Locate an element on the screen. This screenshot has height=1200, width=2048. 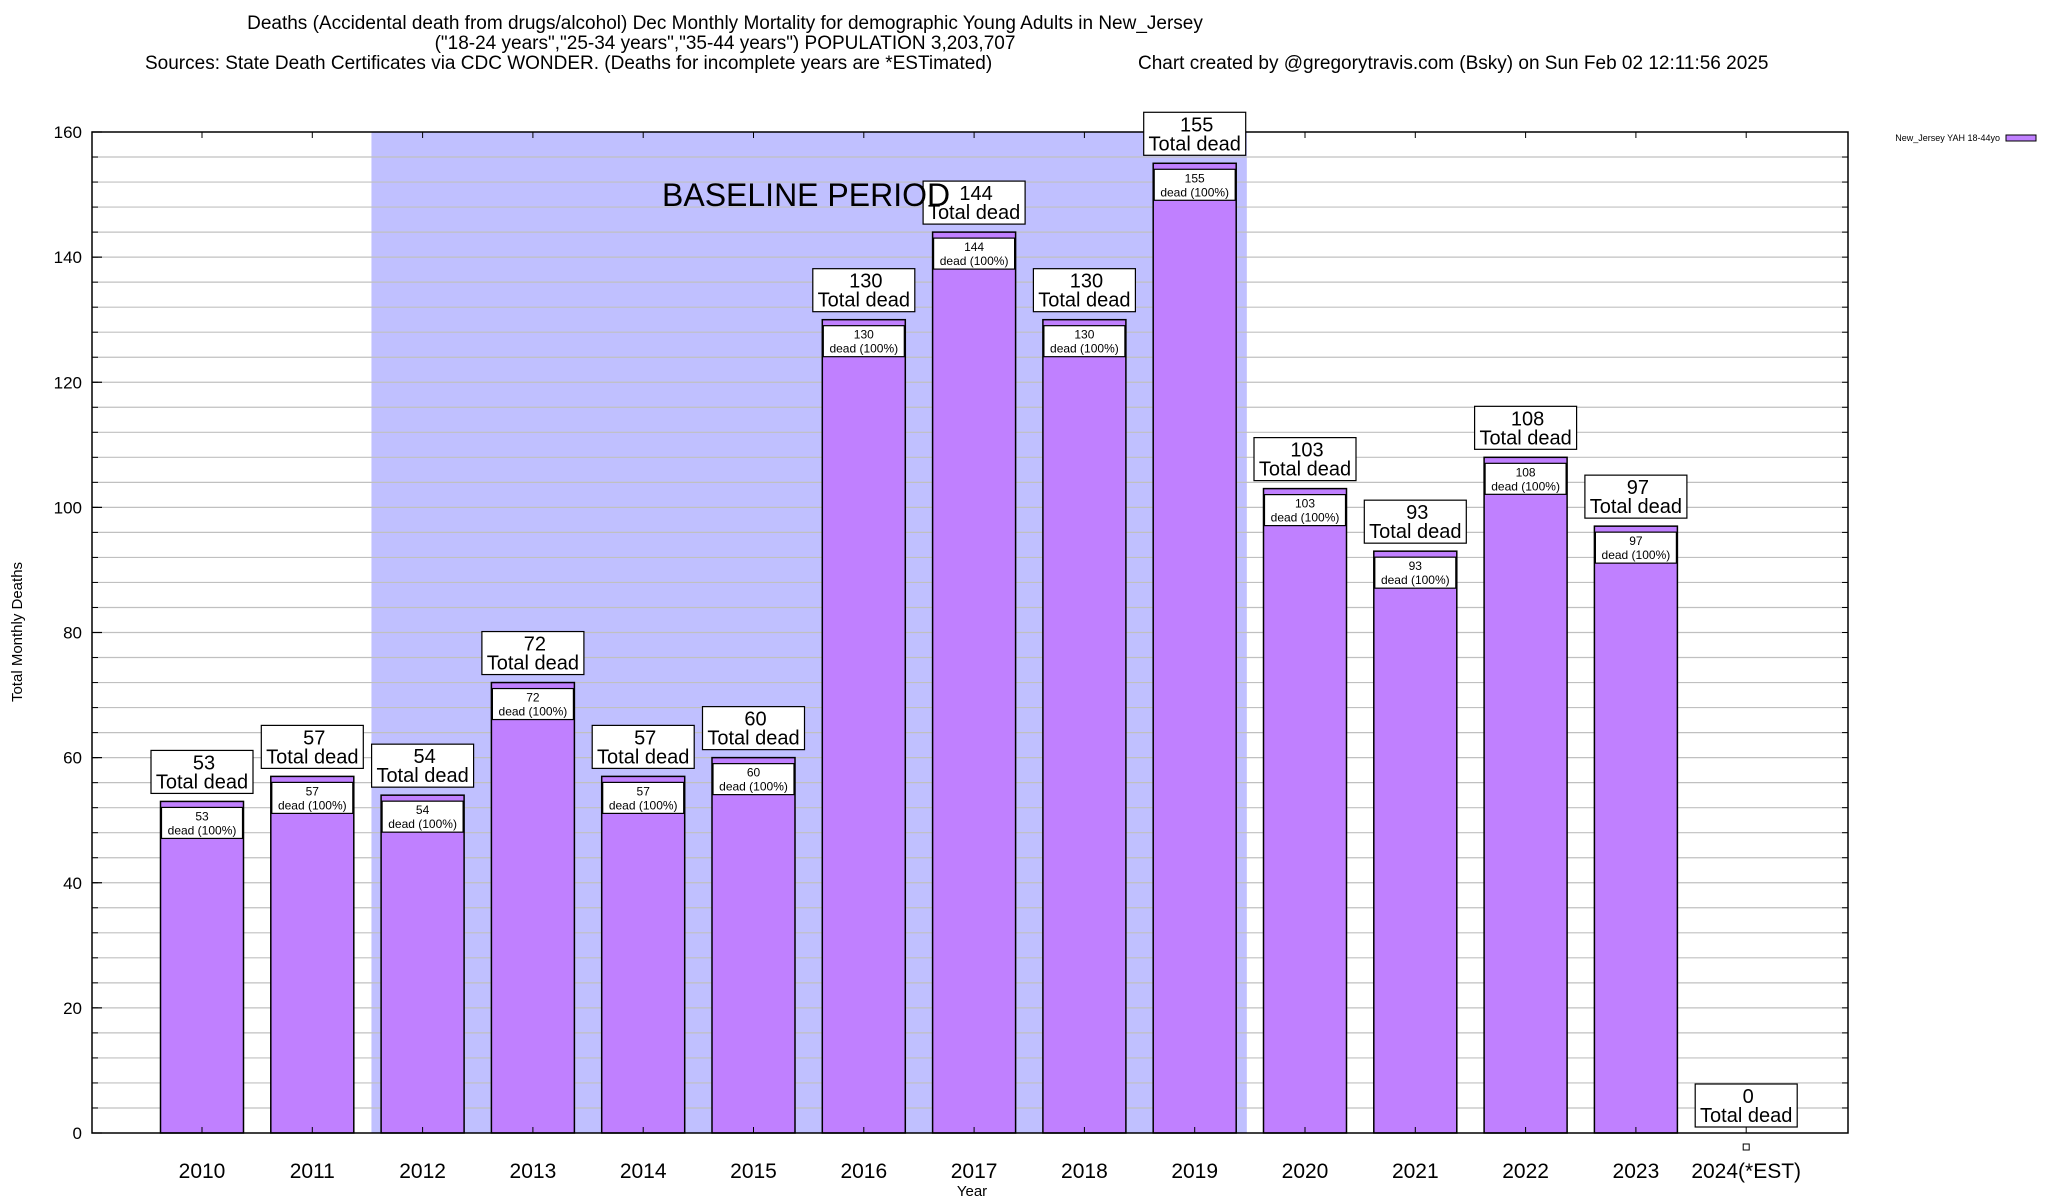
x-axis-label: Year is located at coordinates (972, 1191).